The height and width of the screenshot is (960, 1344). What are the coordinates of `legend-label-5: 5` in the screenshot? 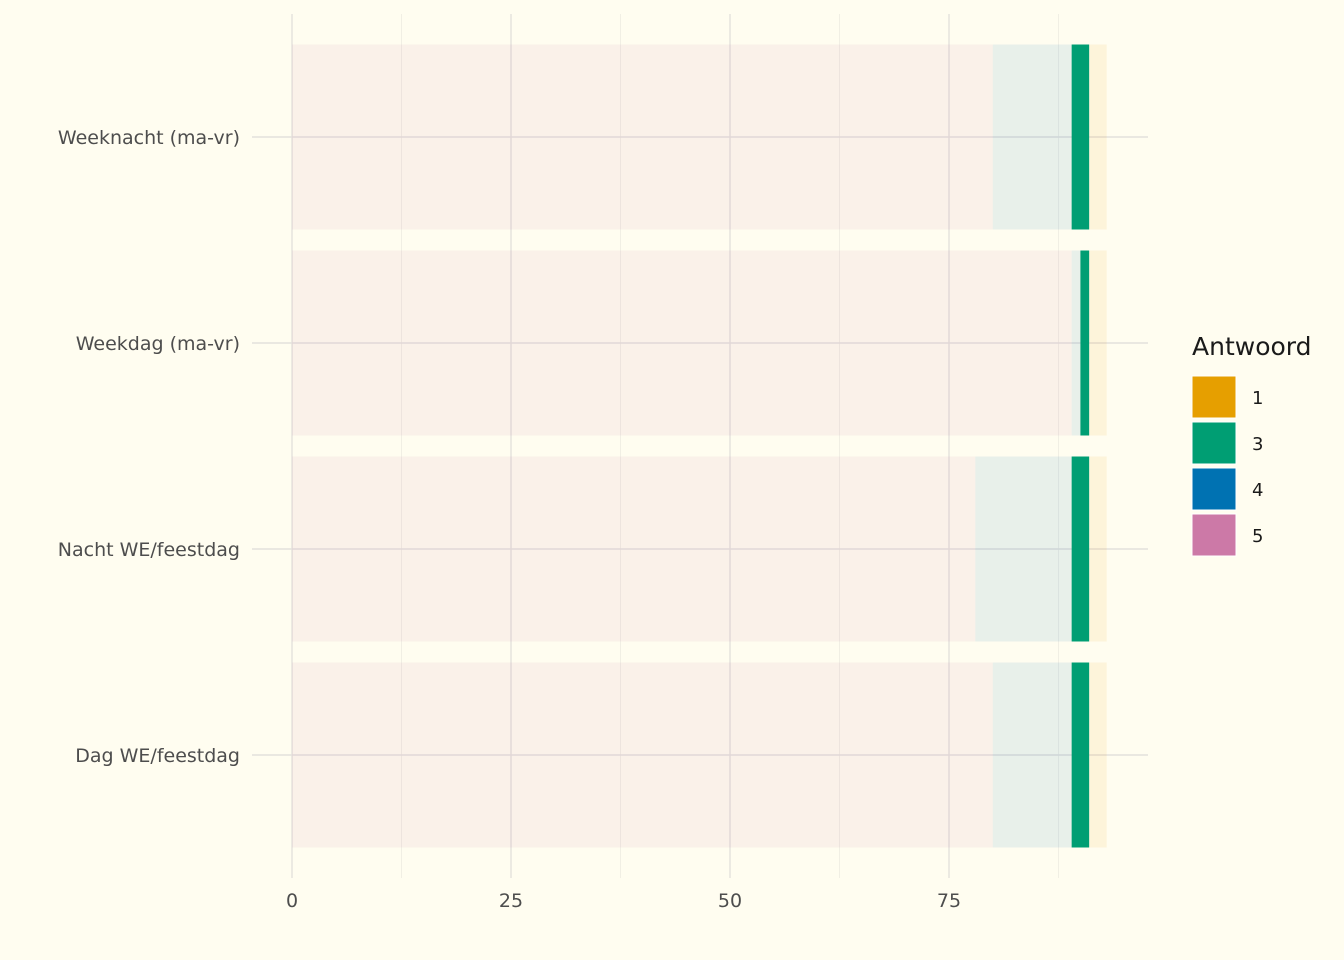 It's located at (1257, 536).